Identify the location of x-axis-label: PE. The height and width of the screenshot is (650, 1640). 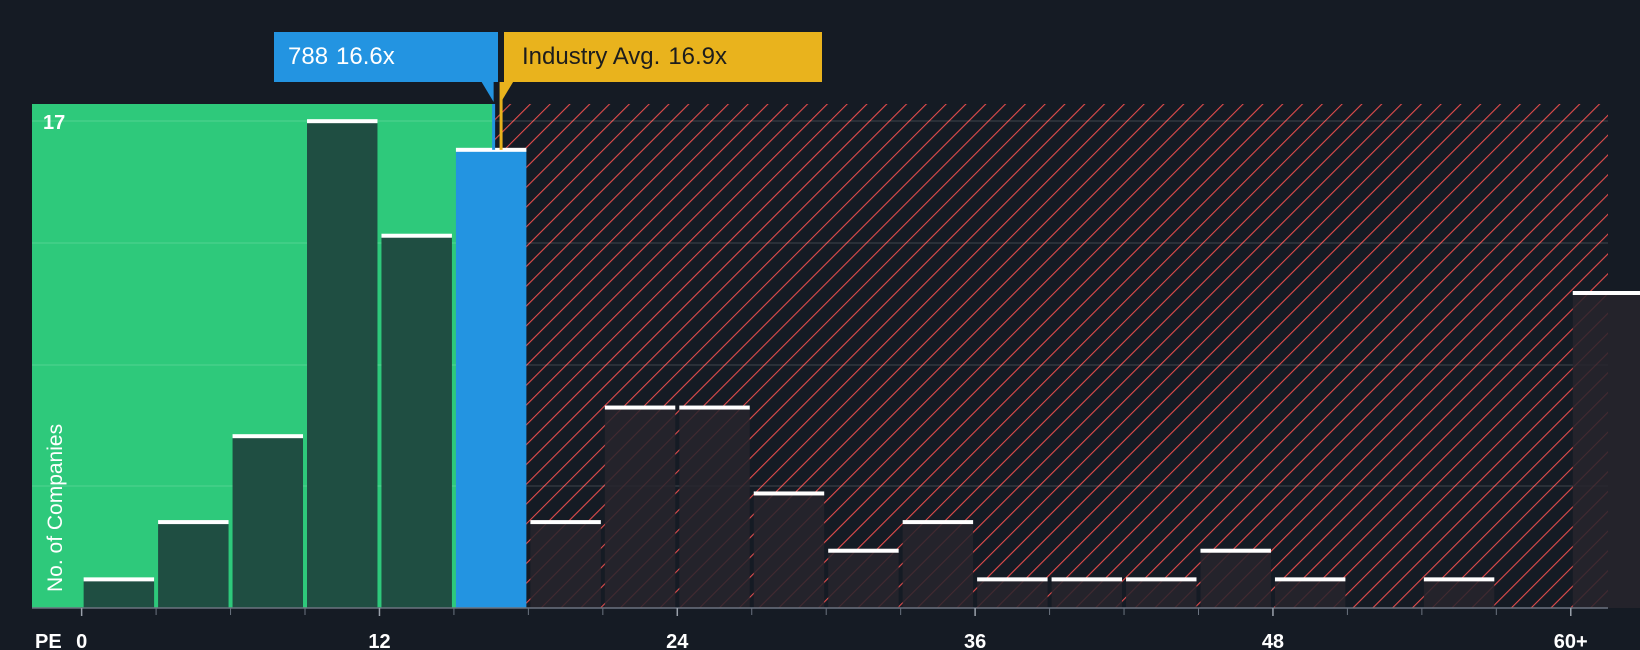
(48, 640).